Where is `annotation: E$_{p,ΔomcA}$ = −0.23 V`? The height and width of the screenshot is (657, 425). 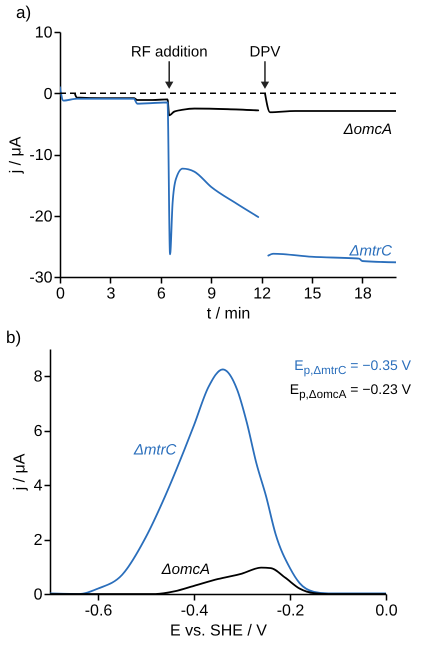
annotation: E$_{p,ΔomcA}$ = −0.23 V is located at coordinates (350, 391).